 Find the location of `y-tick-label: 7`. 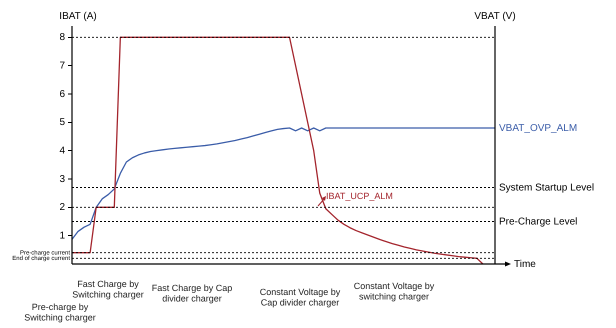

y-tick-label: 7 is located at coordinates (62, 66).